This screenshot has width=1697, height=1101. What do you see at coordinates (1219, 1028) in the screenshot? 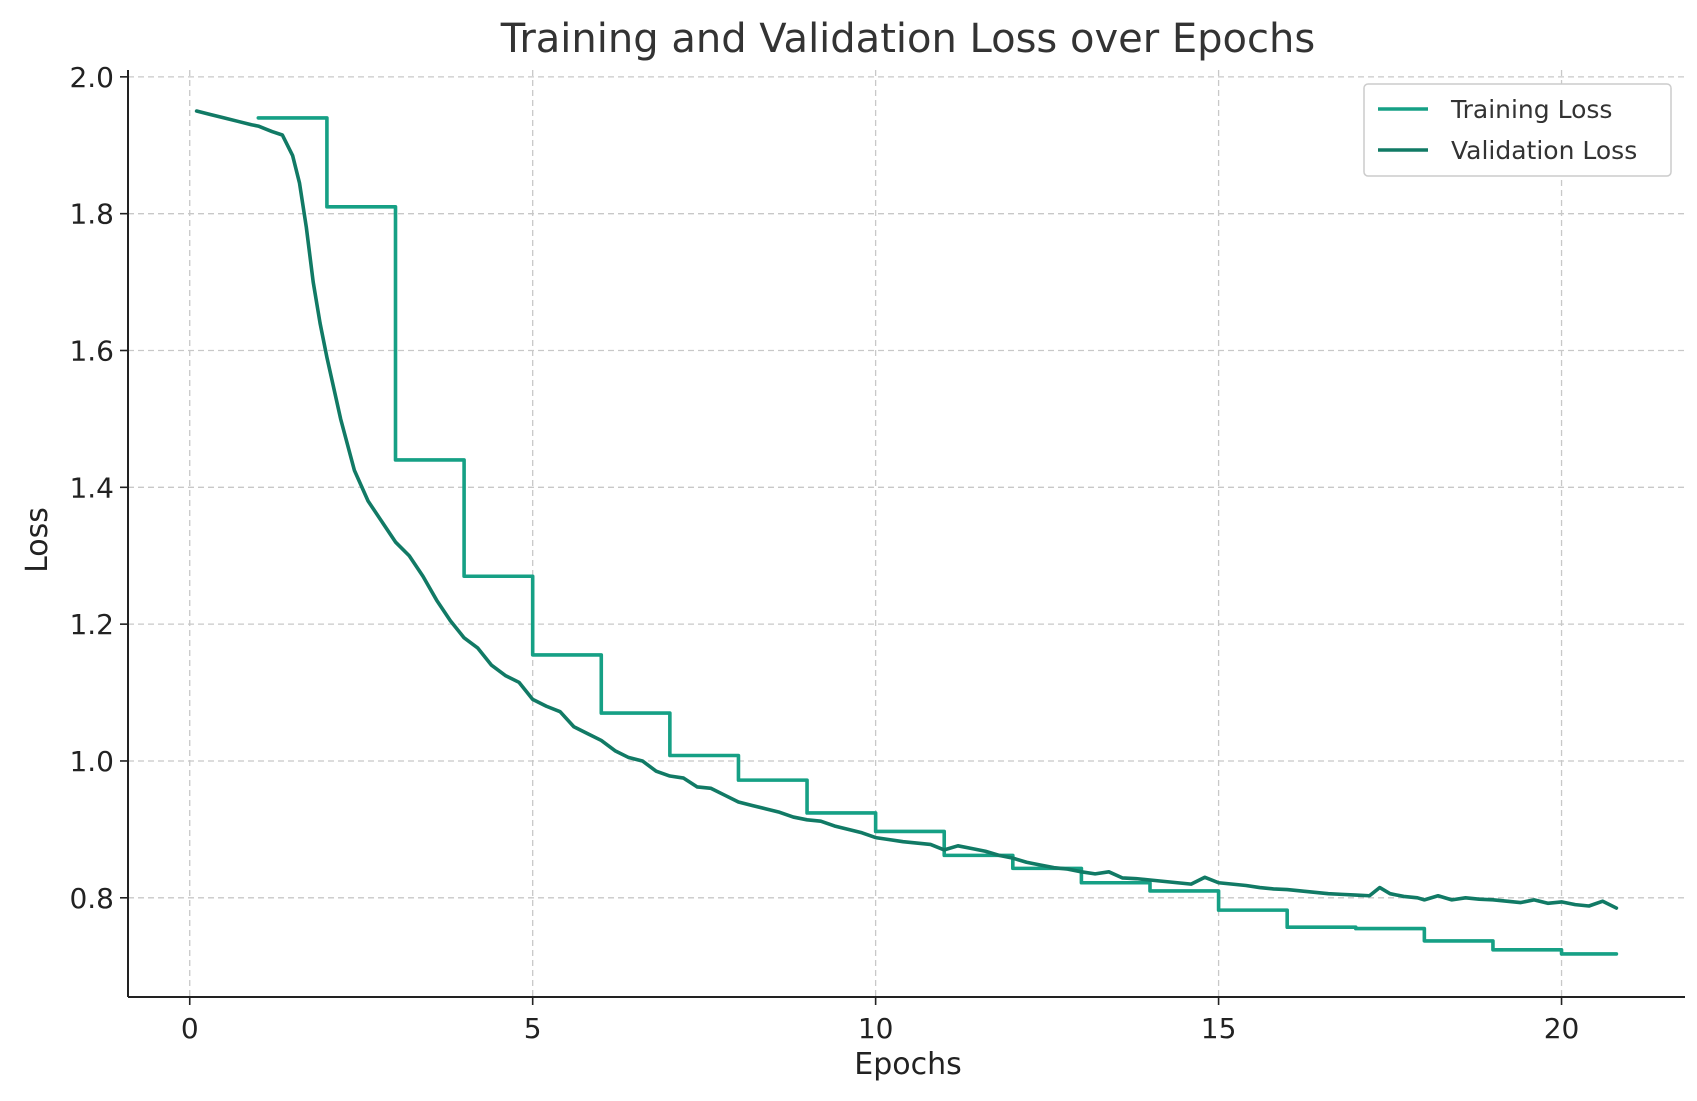
I see `x-tick-label-3: 15` at bounding box center [1219, 1028].